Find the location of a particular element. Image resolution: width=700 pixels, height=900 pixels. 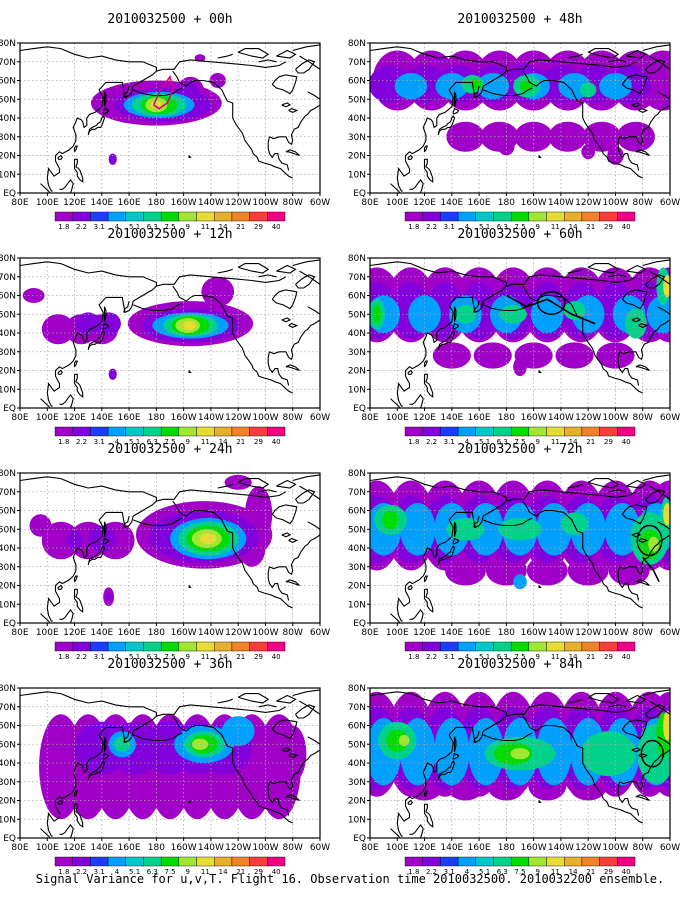

lon-tick-label: 120W is located at coordinates (588, 203).